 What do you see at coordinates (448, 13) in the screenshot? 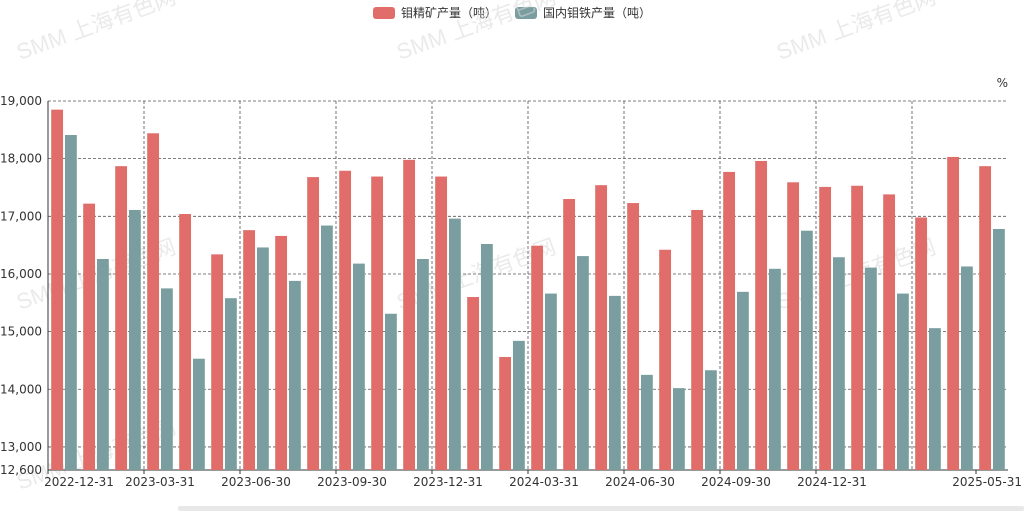
I see `legend-label-series1: 钼精矿产量（吨）` at bounding box center [448, 13].